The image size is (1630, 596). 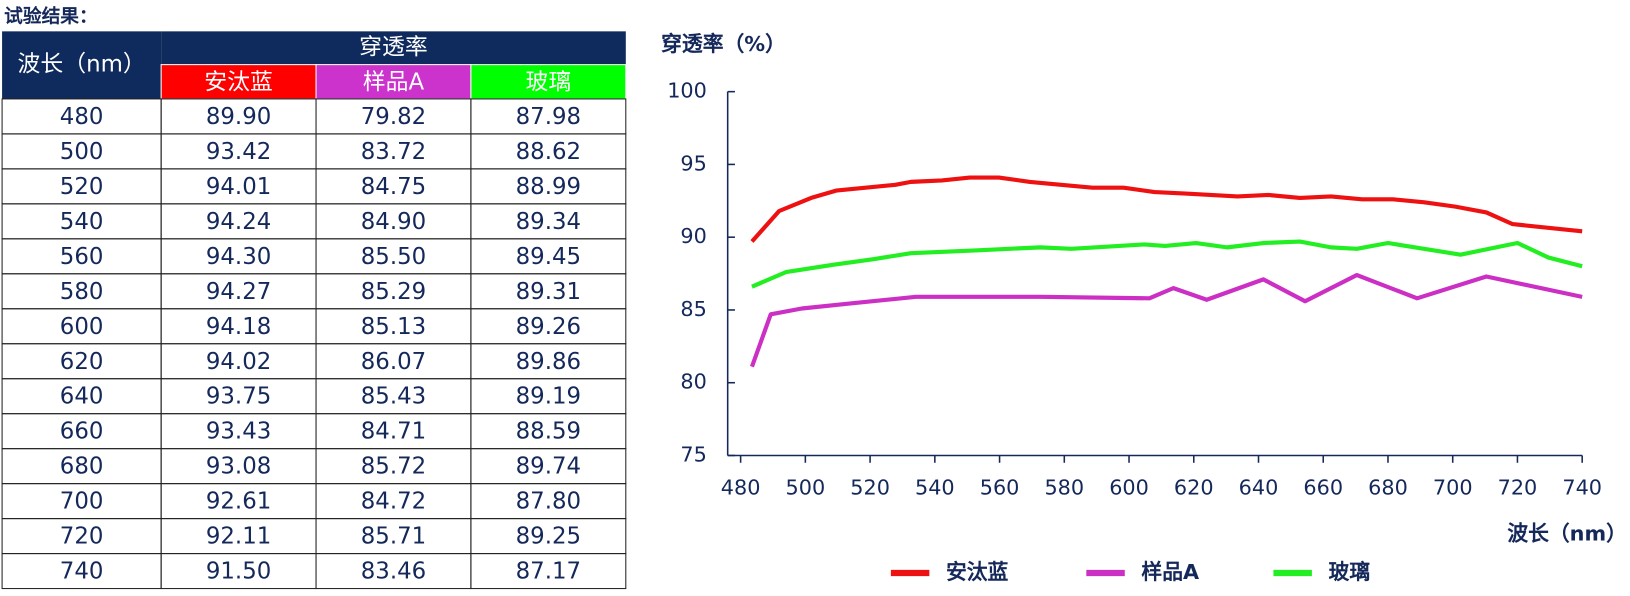 I want to click on x-tick-label: 540, so click(x=935, y=488).